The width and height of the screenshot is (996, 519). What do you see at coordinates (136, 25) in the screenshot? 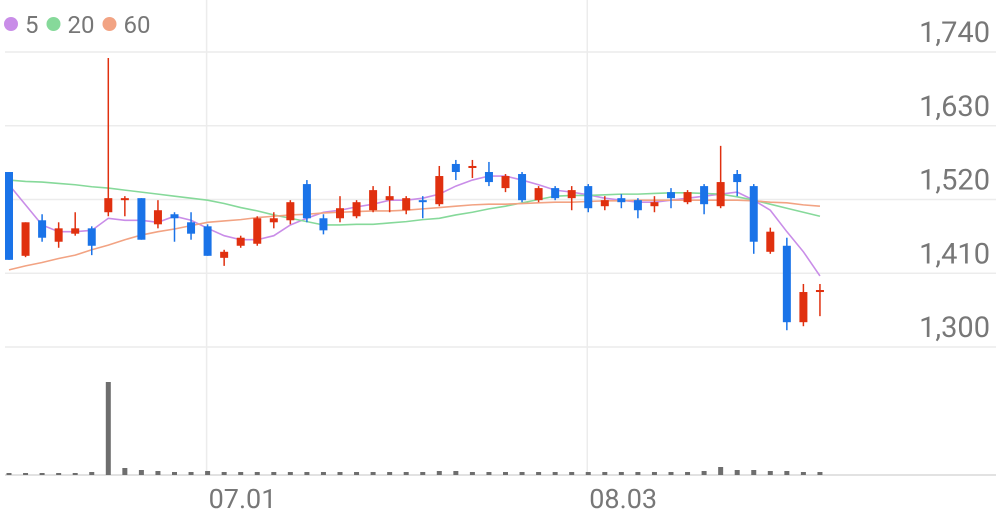
I see `legend-label: 60` at bounding box center [136, 25].